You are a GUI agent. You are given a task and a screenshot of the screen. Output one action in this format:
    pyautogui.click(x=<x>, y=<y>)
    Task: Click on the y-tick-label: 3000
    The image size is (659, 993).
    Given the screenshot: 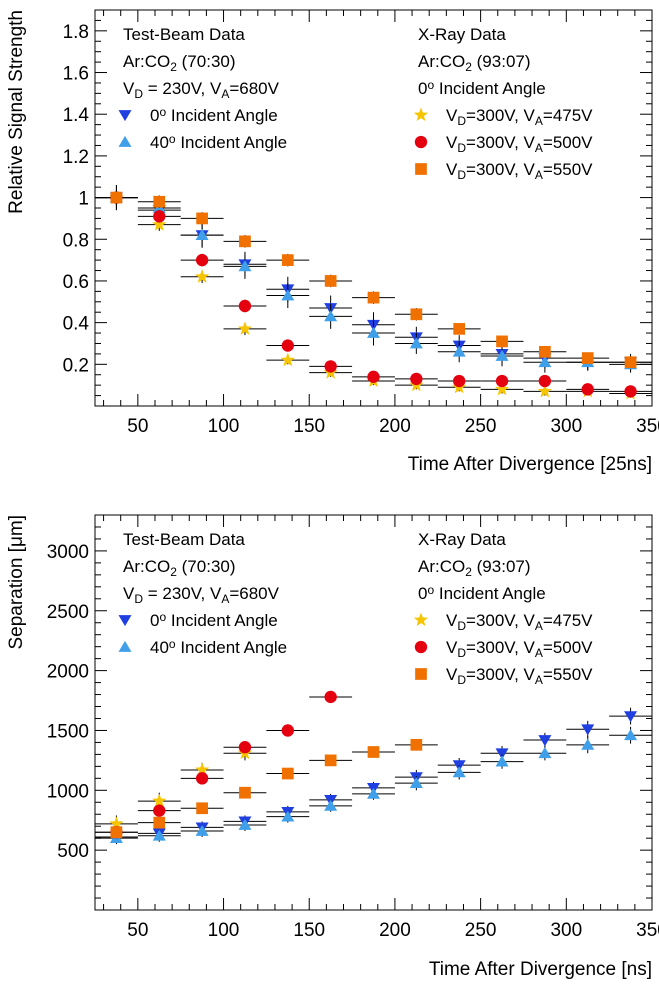 What is the action you would take?
    pyautogui.click(x=68, y=552)
    